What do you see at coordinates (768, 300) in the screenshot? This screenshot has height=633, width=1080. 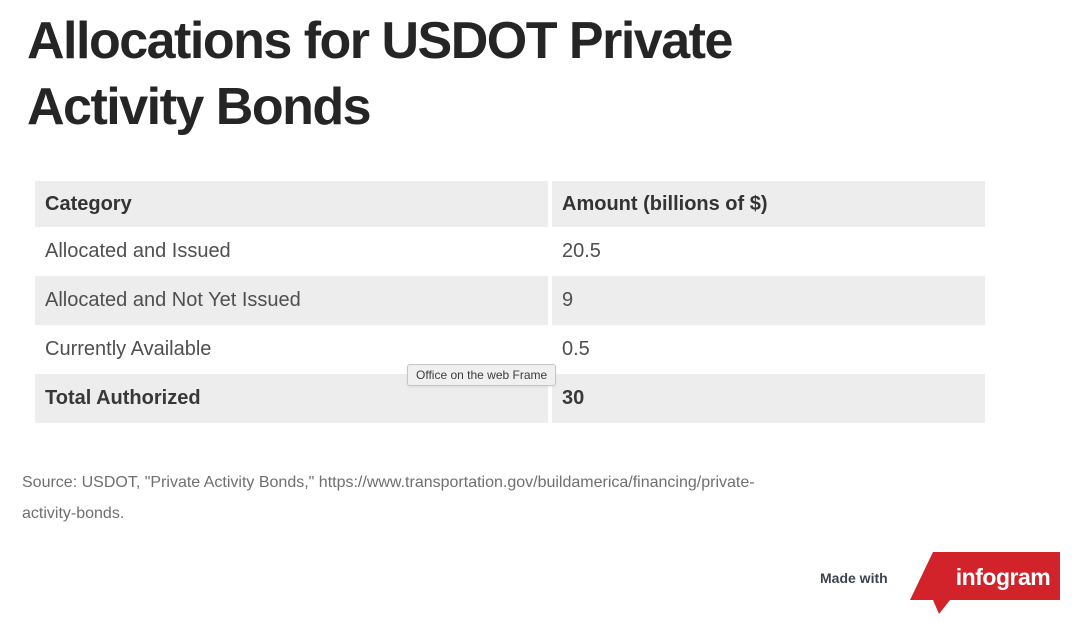 I see `table-row-amount: 9` at bounding box center [768, 300].